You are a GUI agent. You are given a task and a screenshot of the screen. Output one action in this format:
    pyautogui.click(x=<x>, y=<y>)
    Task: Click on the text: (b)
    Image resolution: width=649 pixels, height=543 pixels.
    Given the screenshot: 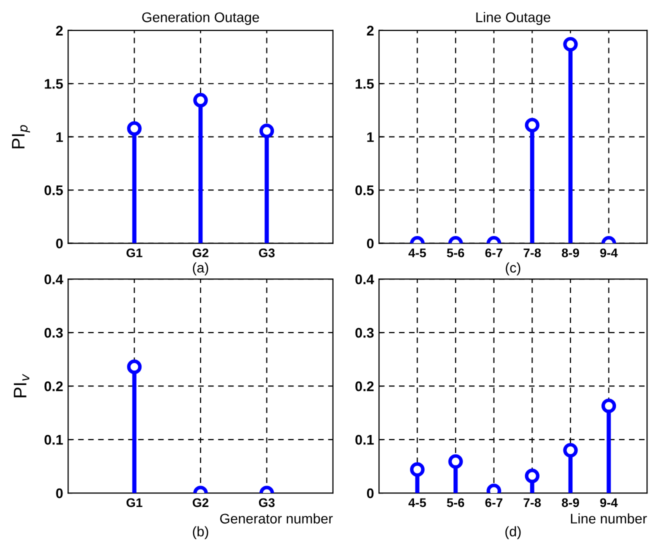 What is the action you would take?
    pyautogui.click(x=200, y=533)
    